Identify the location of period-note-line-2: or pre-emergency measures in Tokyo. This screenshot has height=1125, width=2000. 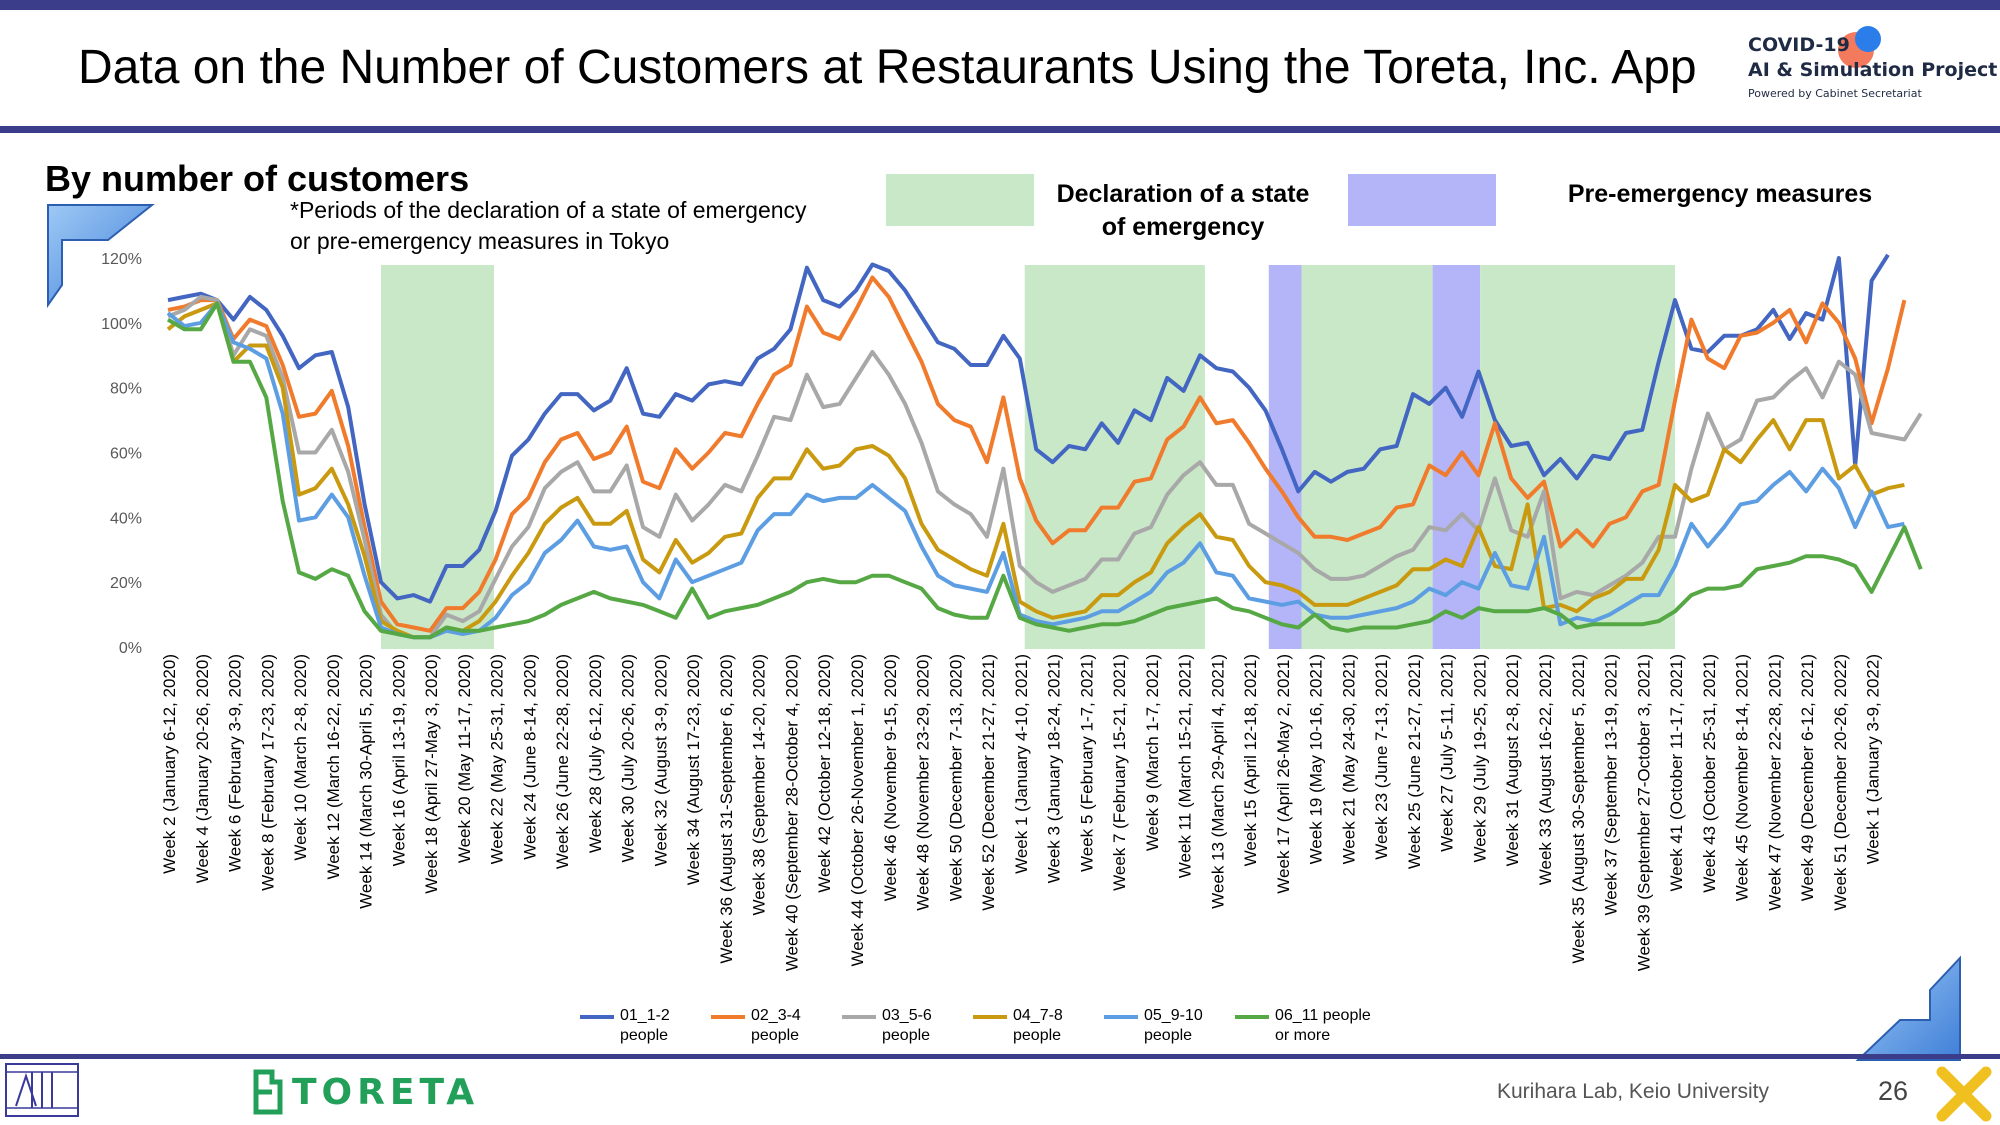
(480, 241).